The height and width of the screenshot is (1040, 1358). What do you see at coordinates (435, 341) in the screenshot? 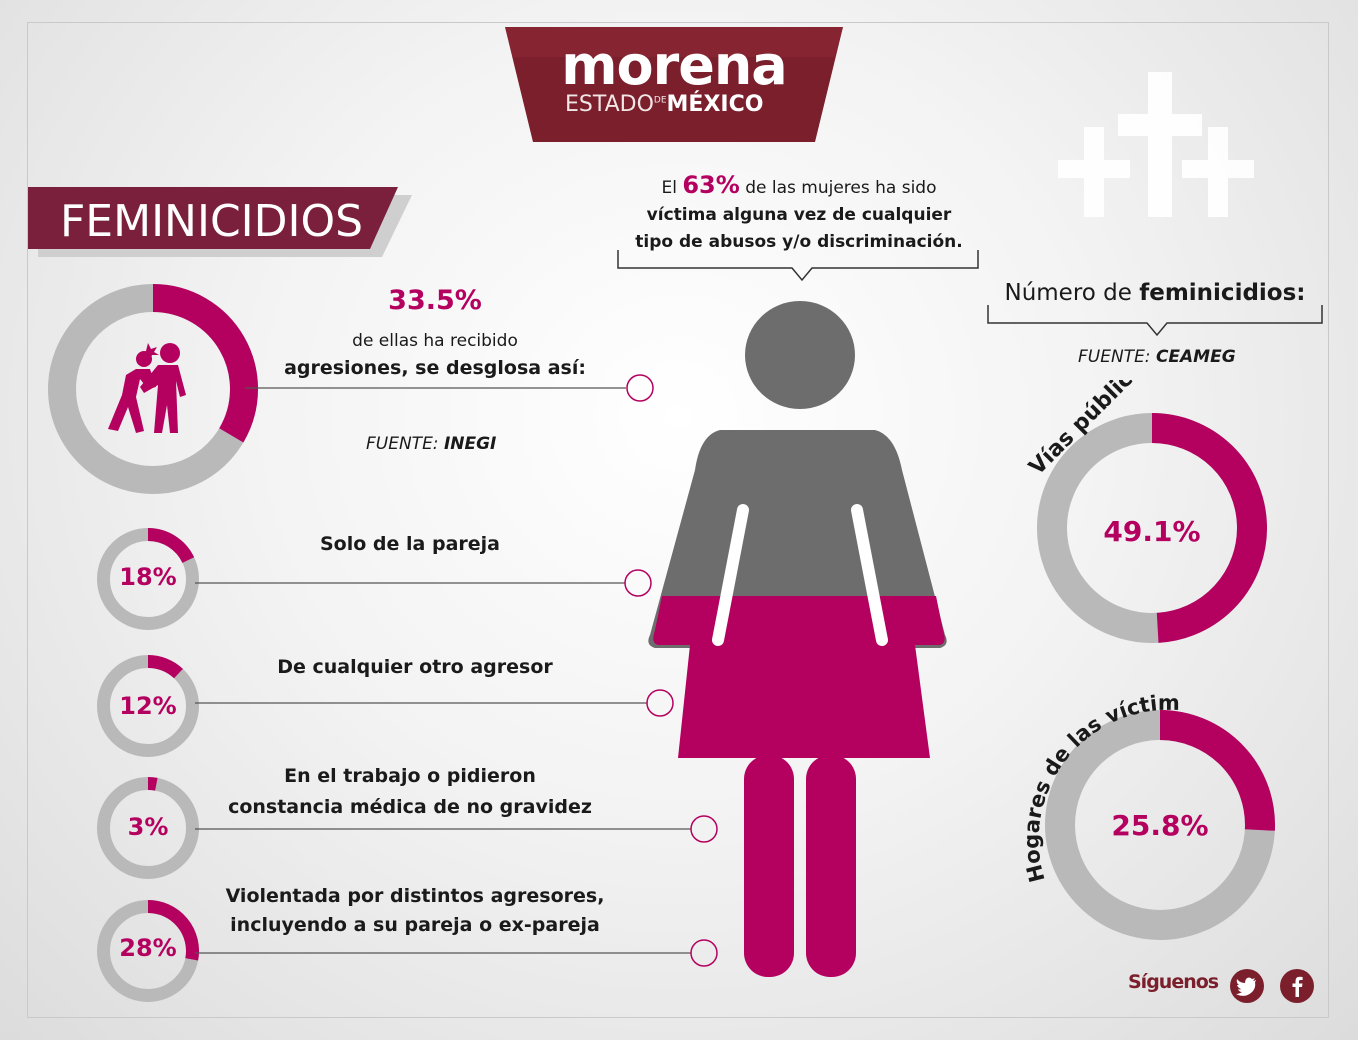
I see `aggression-line-1: de ellas ha recibido` at bounding box center [435, 341].